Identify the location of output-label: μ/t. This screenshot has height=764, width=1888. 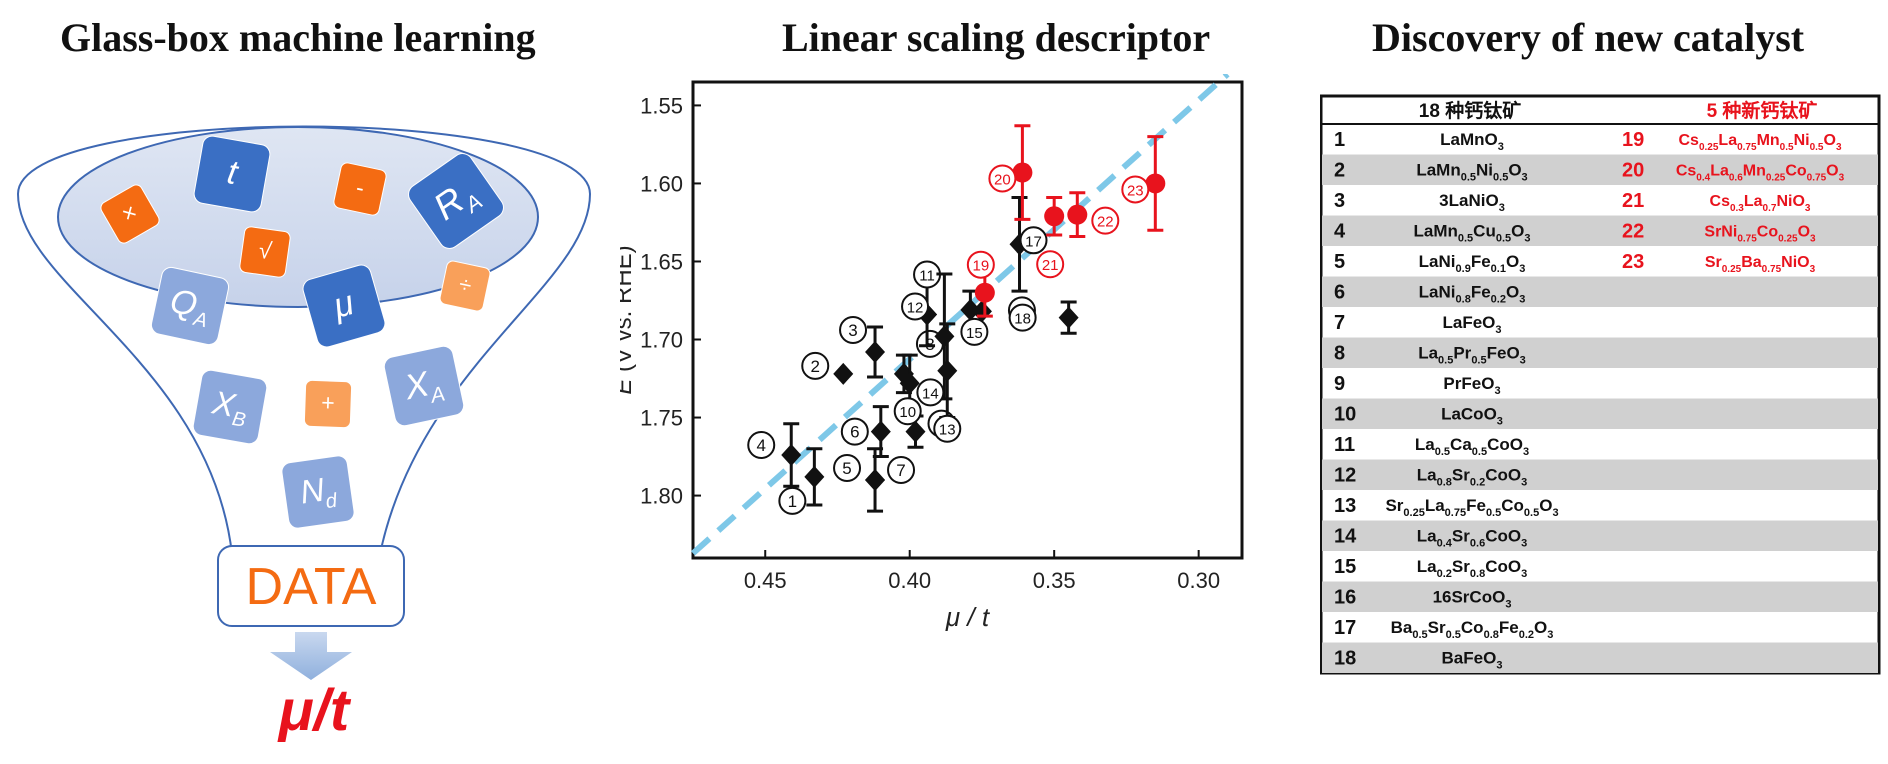
(314, 710).